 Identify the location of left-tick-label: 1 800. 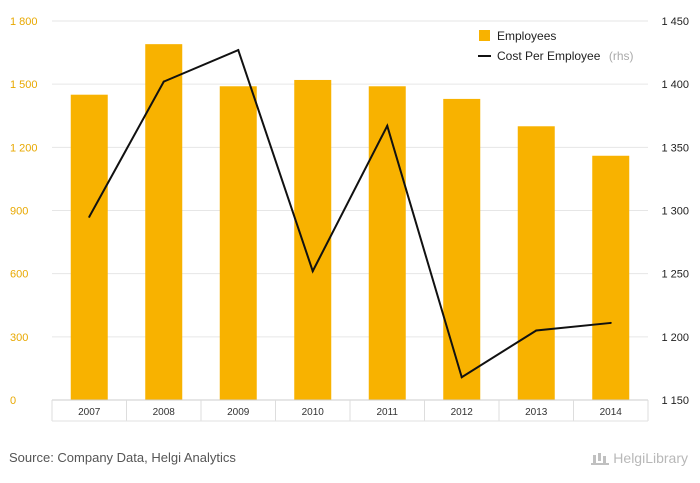
(24, 22).